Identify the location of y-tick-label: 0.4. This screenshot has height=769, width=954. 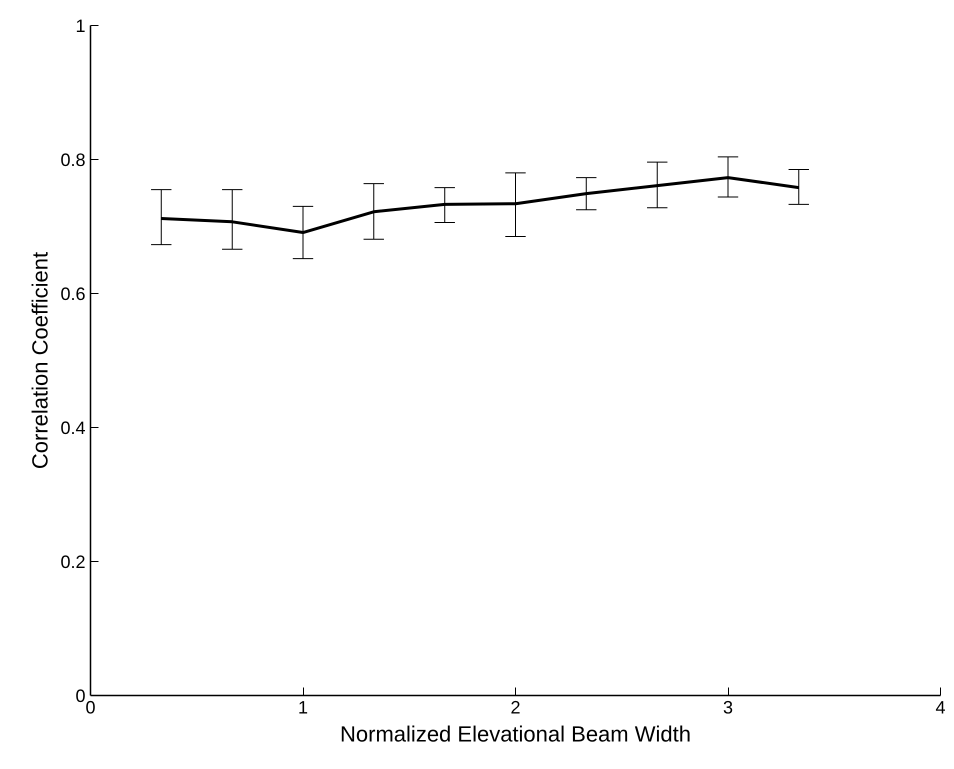
(73, 428).